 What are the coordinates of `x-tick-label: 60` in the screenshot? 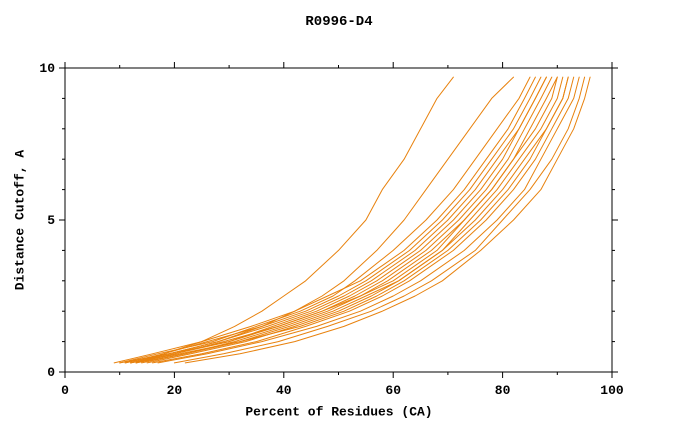 It's located at (393, 390).